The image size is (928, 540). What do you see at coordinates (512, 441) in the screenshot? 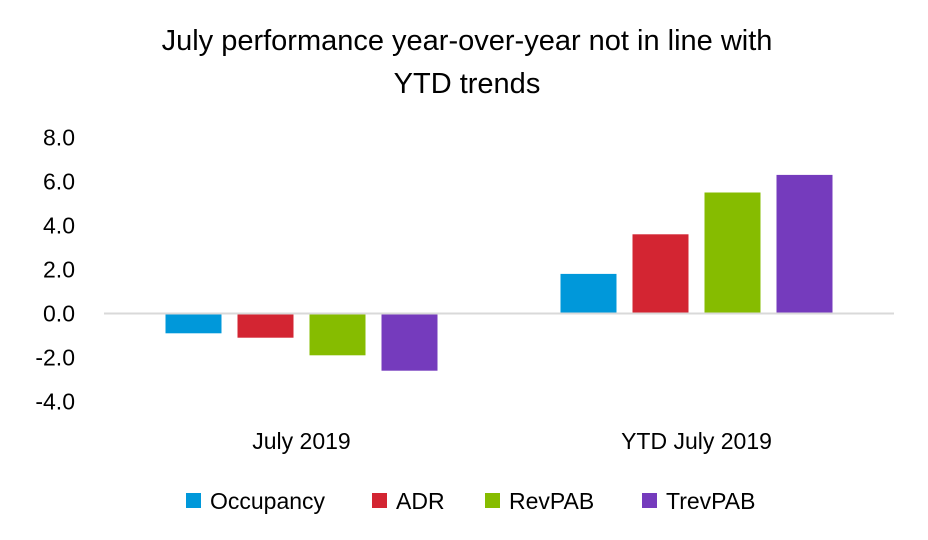
I see `x-axis: July 2019 YTD July 2019` at bounding box center [512, 441].